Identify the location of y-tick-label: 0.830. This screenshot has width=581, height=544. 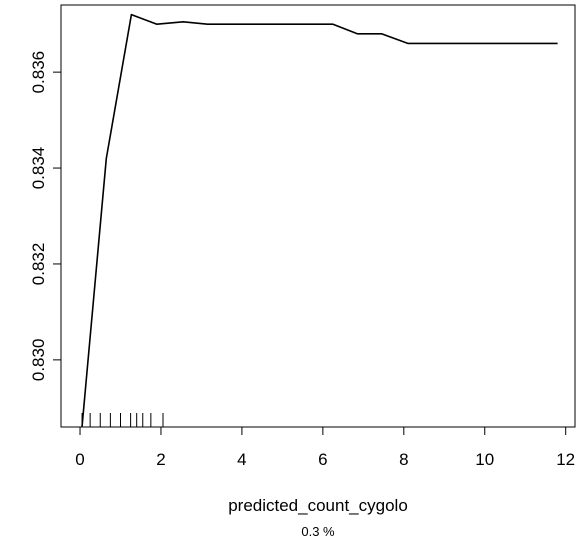
(38, 360).